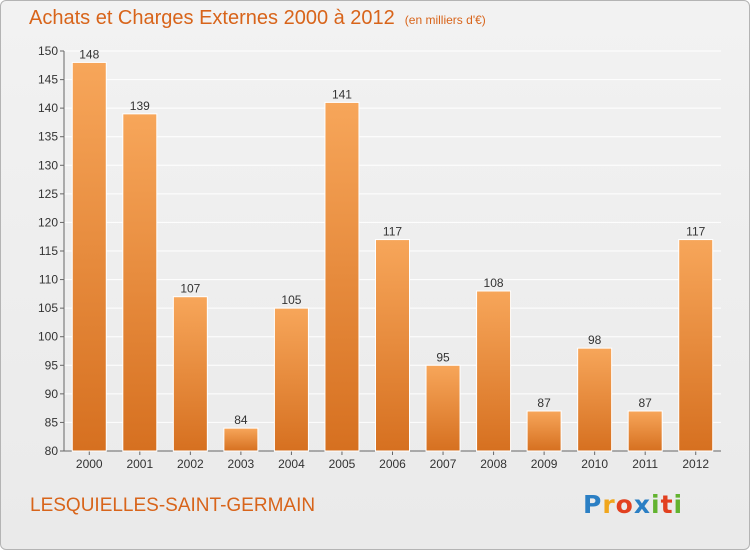 The width and height of the screenshot is (750, 550). What do you see at coordinates (48, 308) in the screenshot?
I see `y-tick-label: 105` at bounding box center [48, 308].